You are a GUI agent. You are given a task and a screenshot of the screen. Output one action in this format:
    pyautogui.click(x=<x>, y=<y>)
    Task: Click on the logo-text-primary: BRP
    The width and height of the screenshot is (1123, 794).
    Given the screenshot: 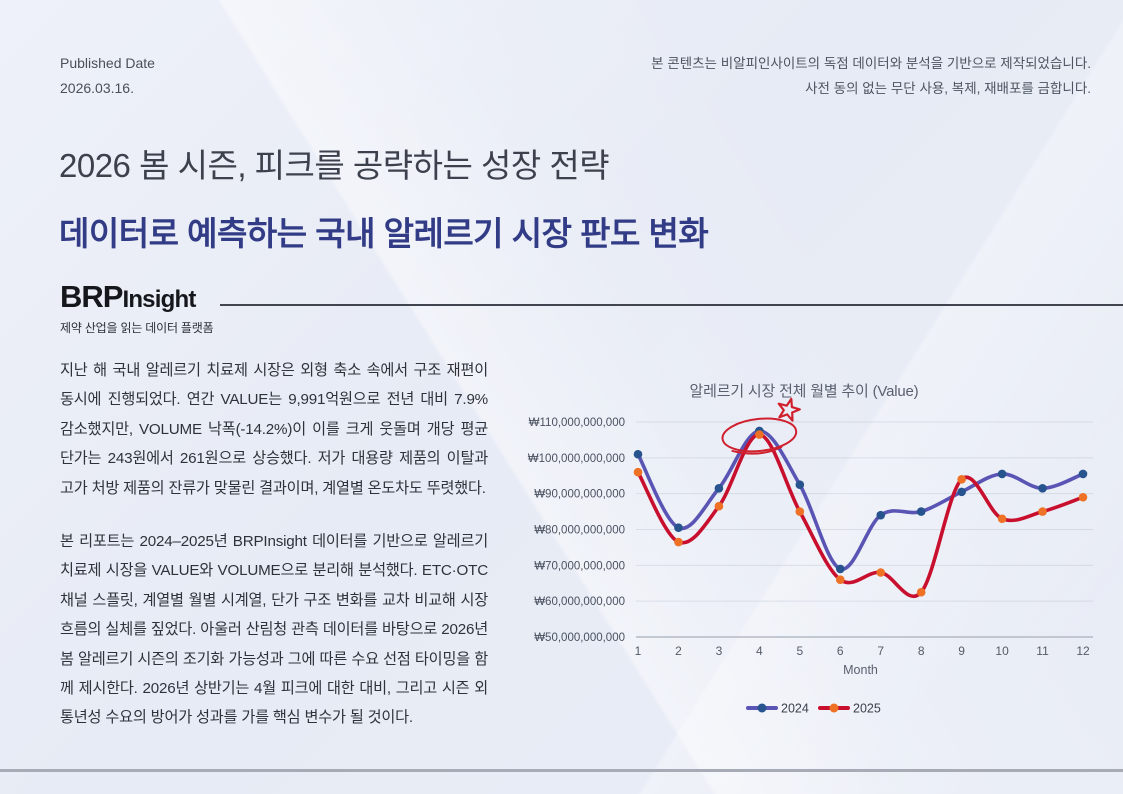 What is the action you would take?
    pyautogui.click(x=91, y=296)
    